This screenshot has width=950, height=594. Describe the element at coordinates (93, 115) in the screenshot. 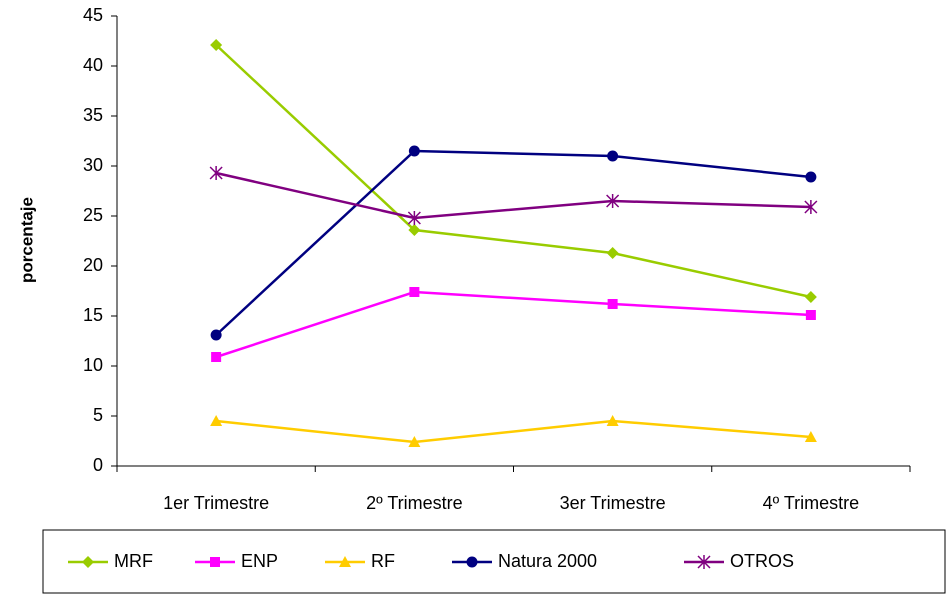

I see `y-tick-label: 35` at that location.